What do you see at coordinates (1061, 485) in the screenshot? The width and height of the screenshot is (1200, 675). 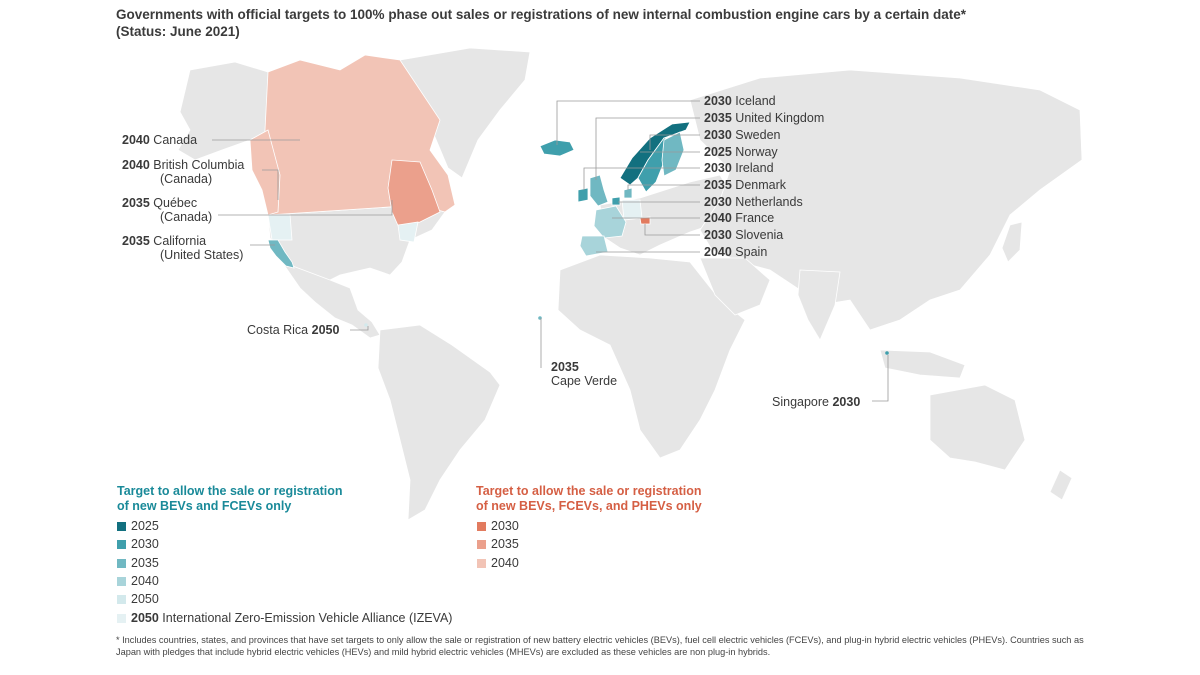 I see `land-new-zealand` at bounding box center [1061, 485].